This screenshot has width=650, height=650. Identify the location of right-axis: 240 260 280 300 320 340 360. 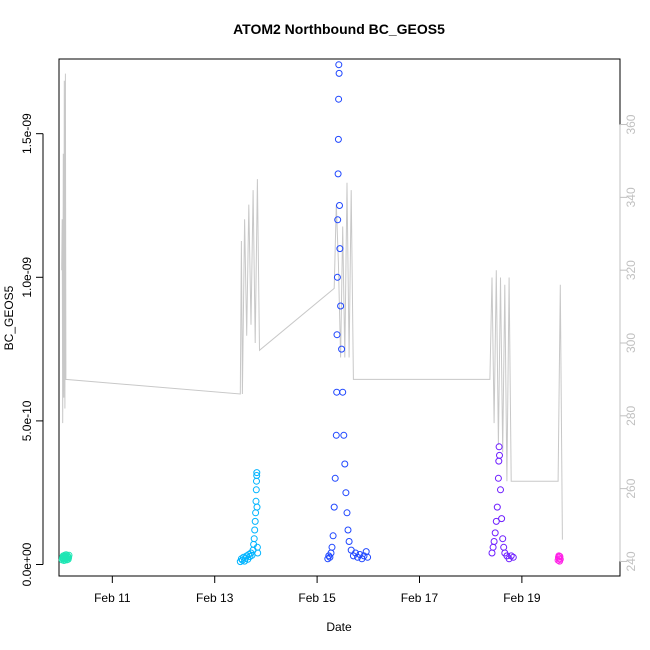
(628, 342).